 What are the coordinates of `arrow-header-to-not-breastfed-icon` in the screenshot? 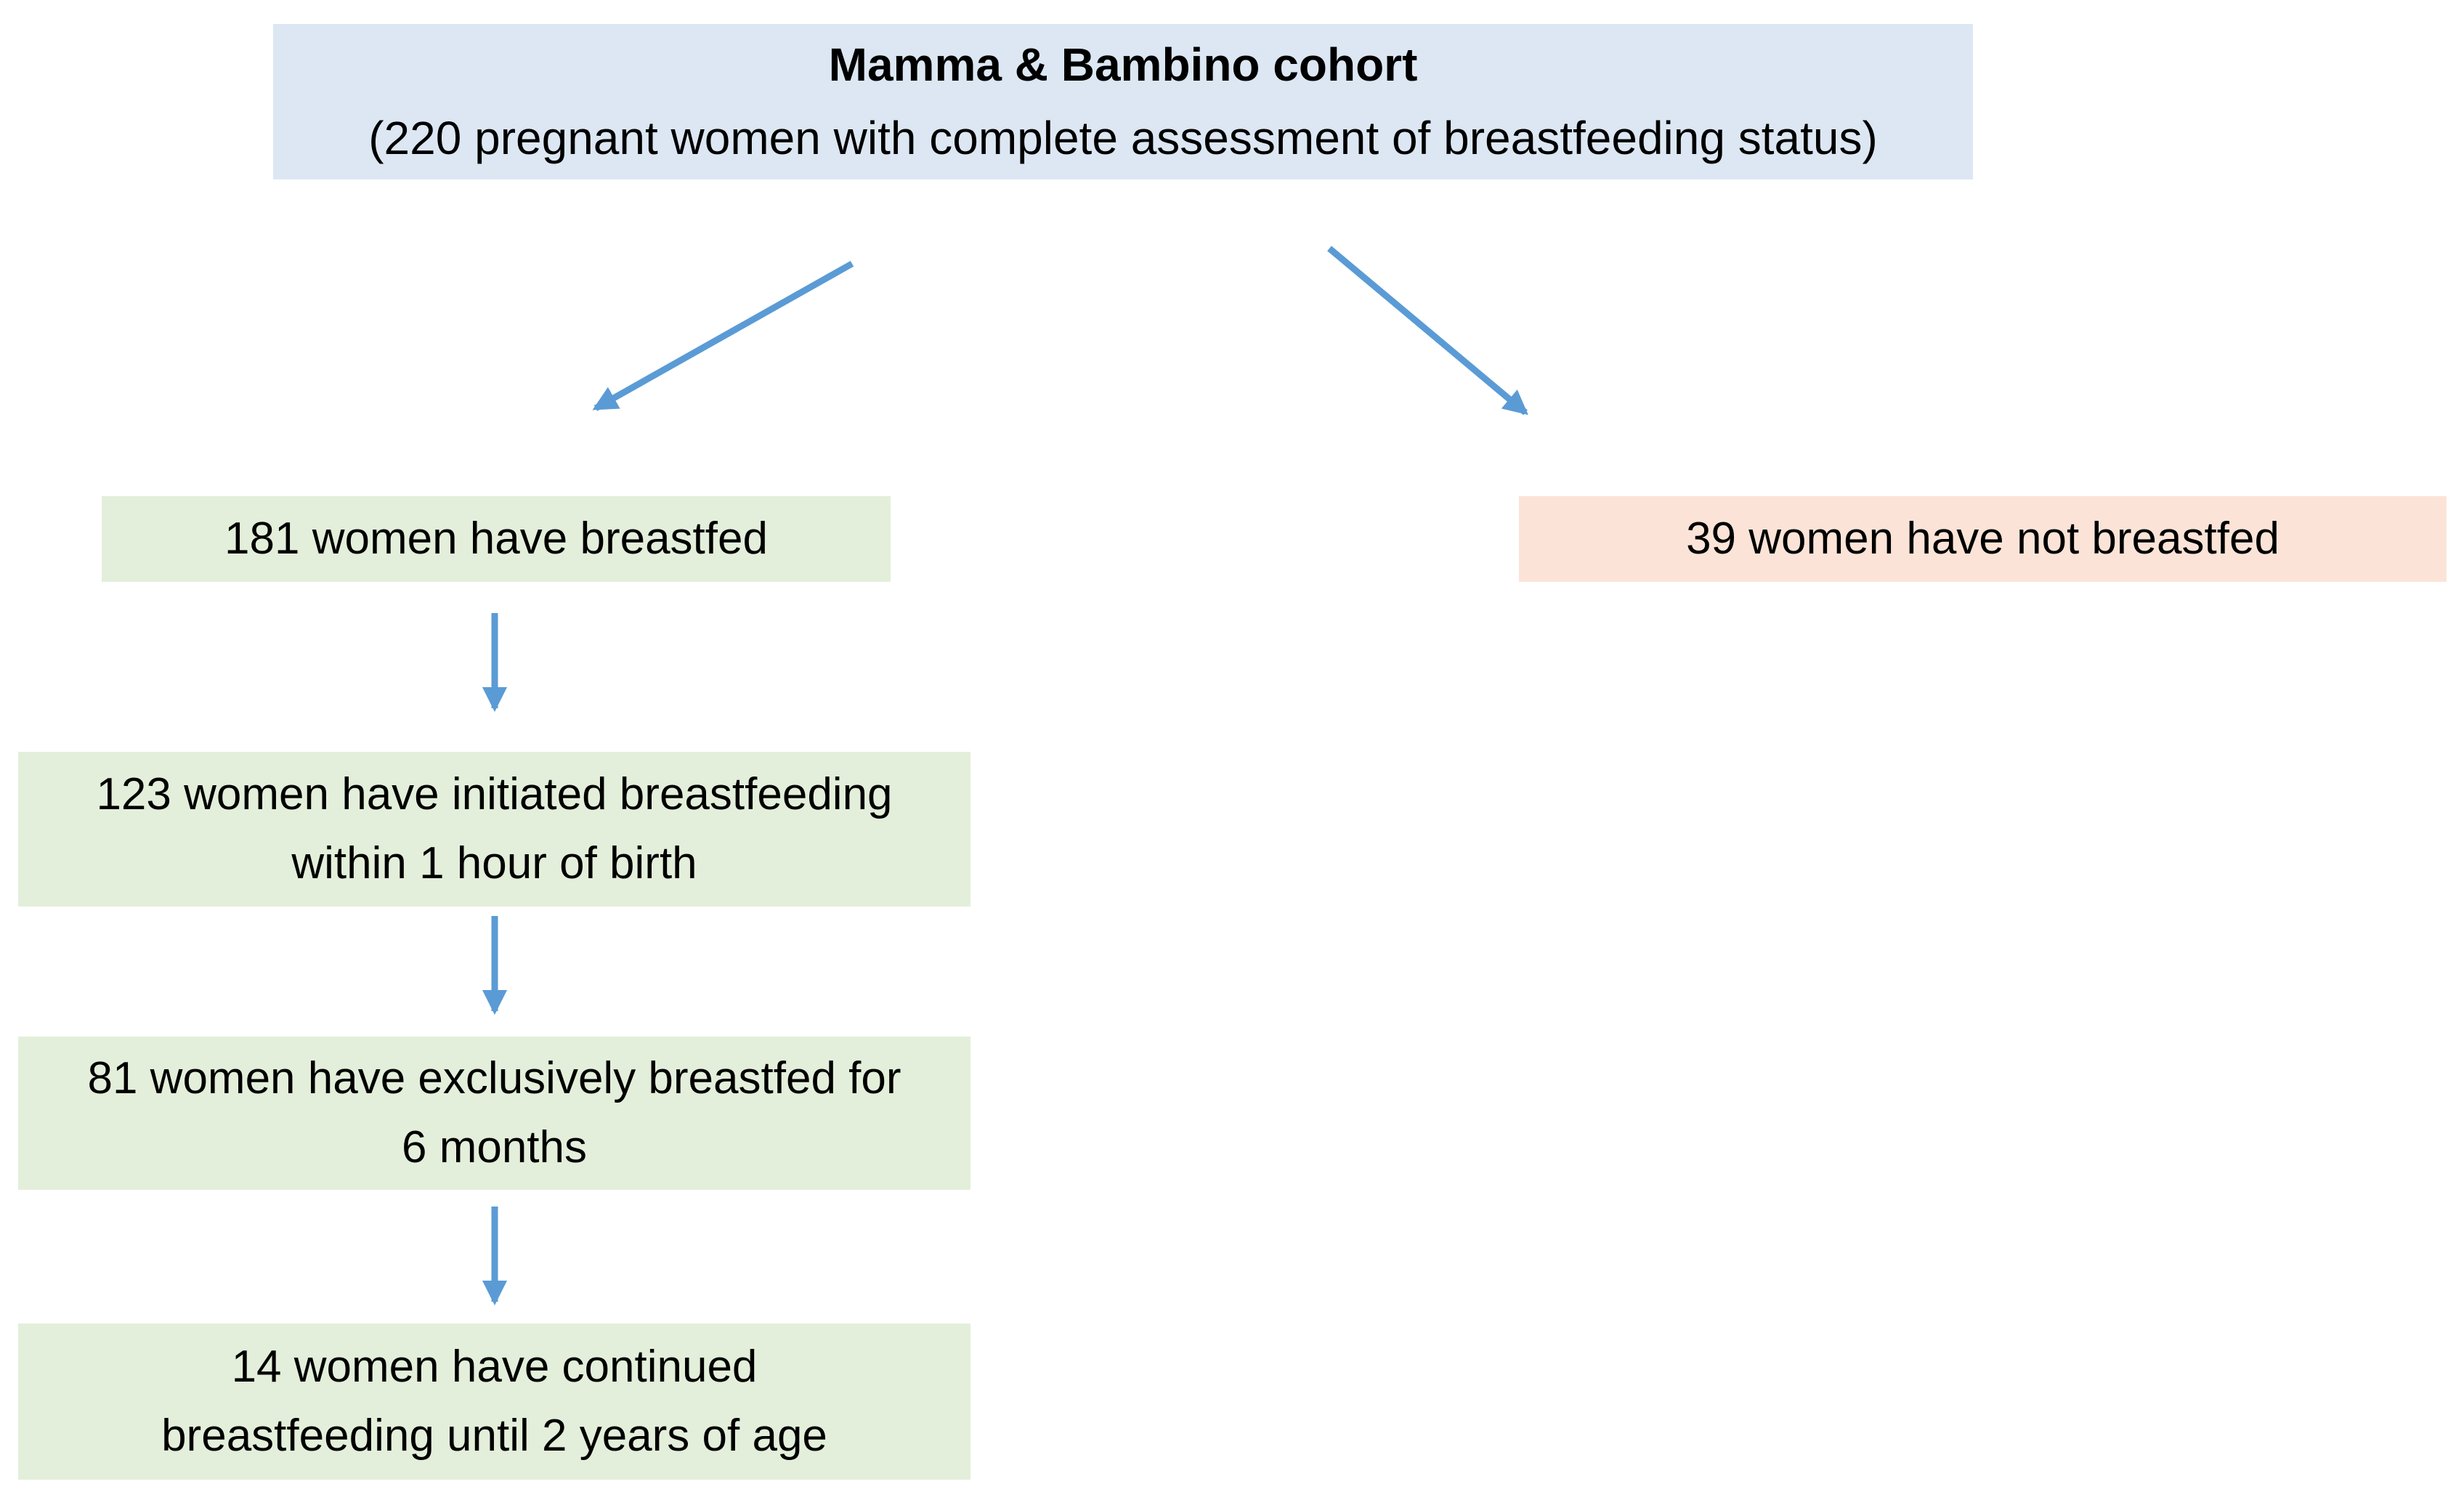 It's located at (1427, 330).